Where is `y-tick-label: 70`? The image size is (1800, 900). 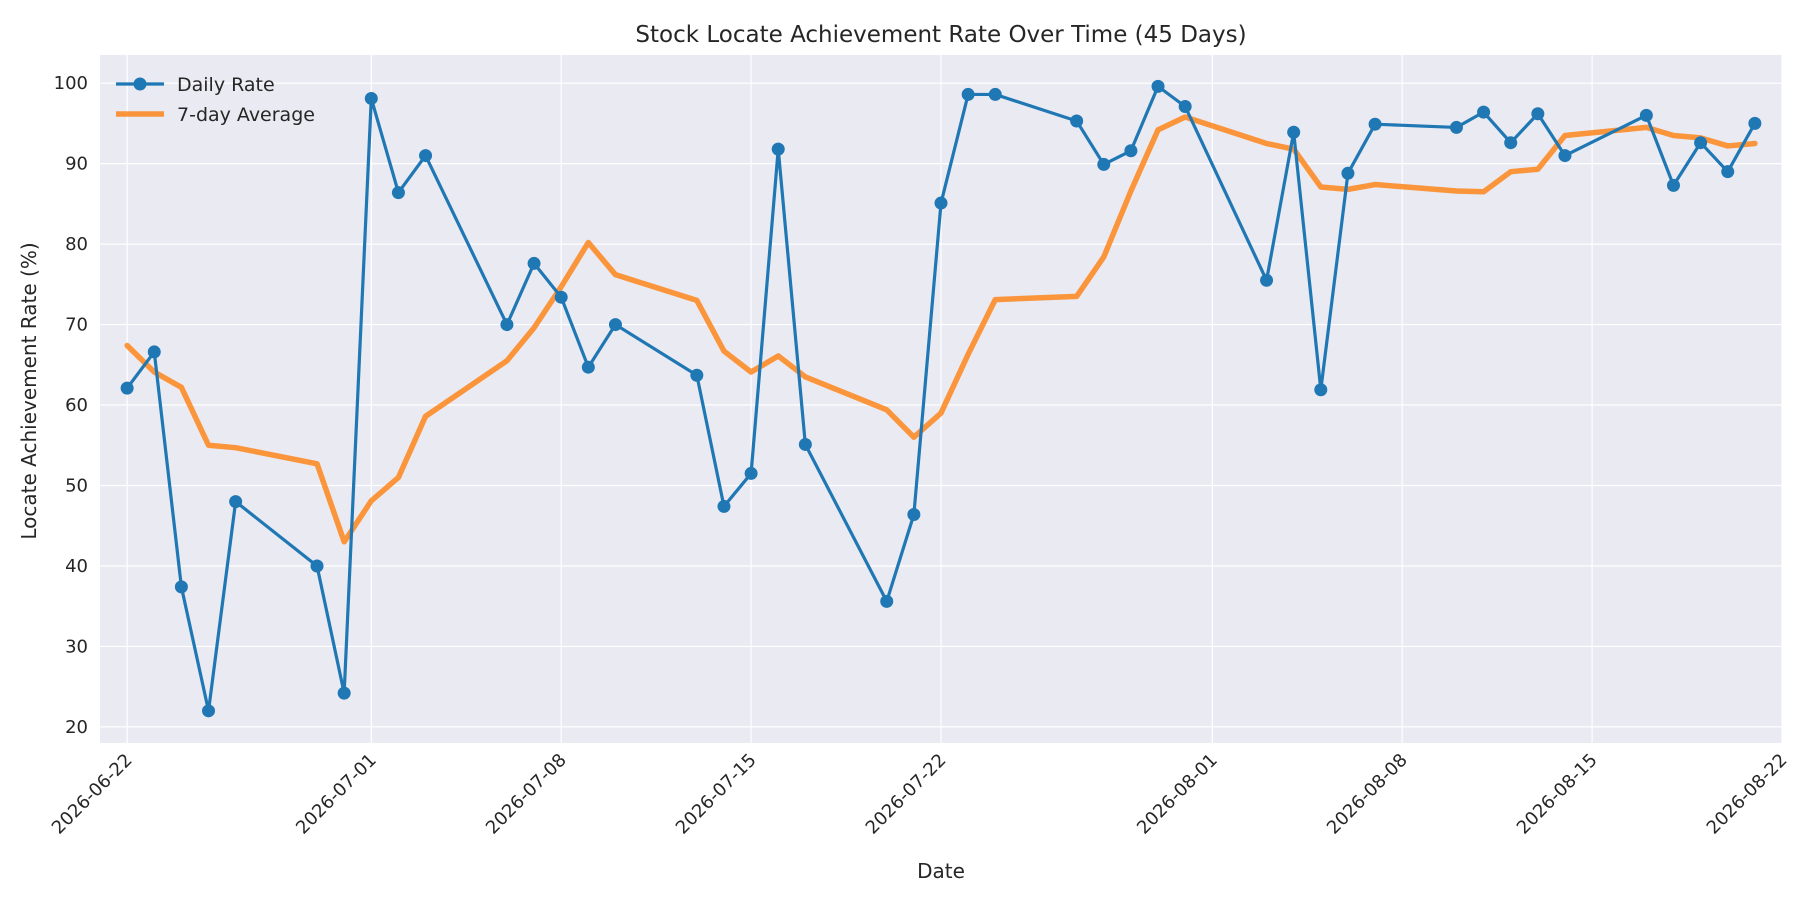 y-tick-label: 70 is located at coordinates (76, 325).